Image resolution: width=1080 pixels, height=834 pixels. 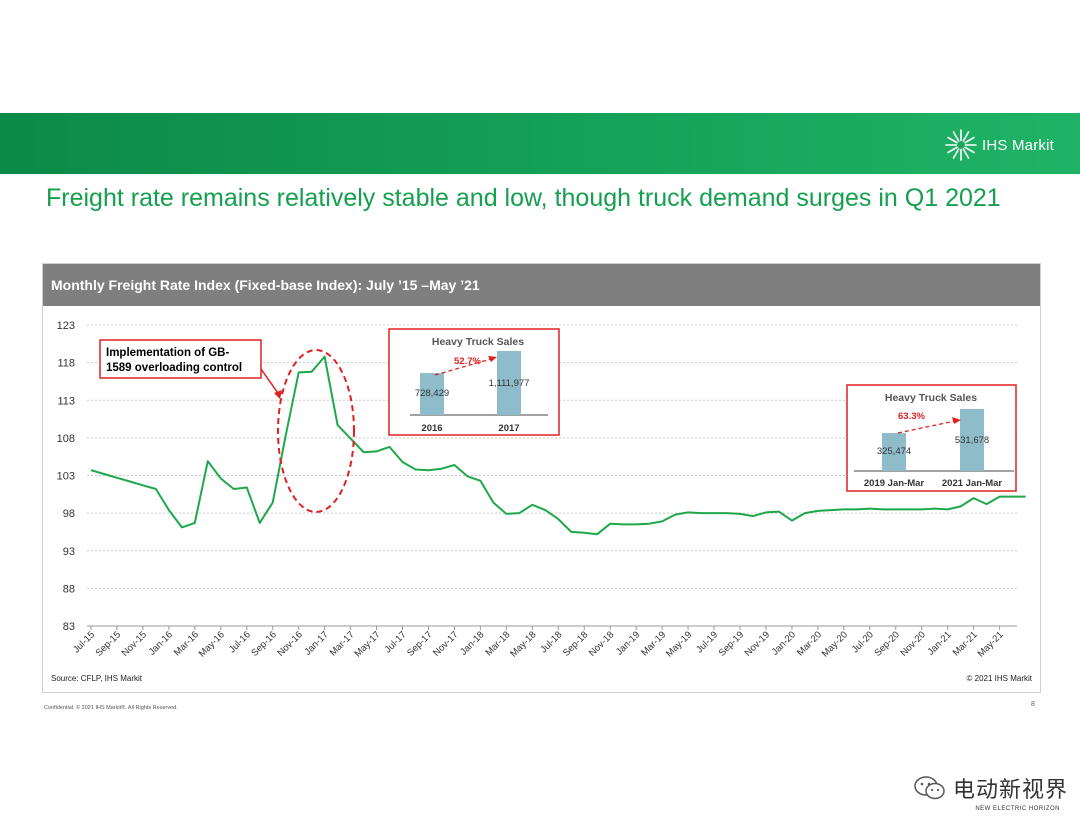 What do you see at coordinates (66, 364) in the screenshot?
I see `y-tick-label: 118` at bounding box center [66, 364].